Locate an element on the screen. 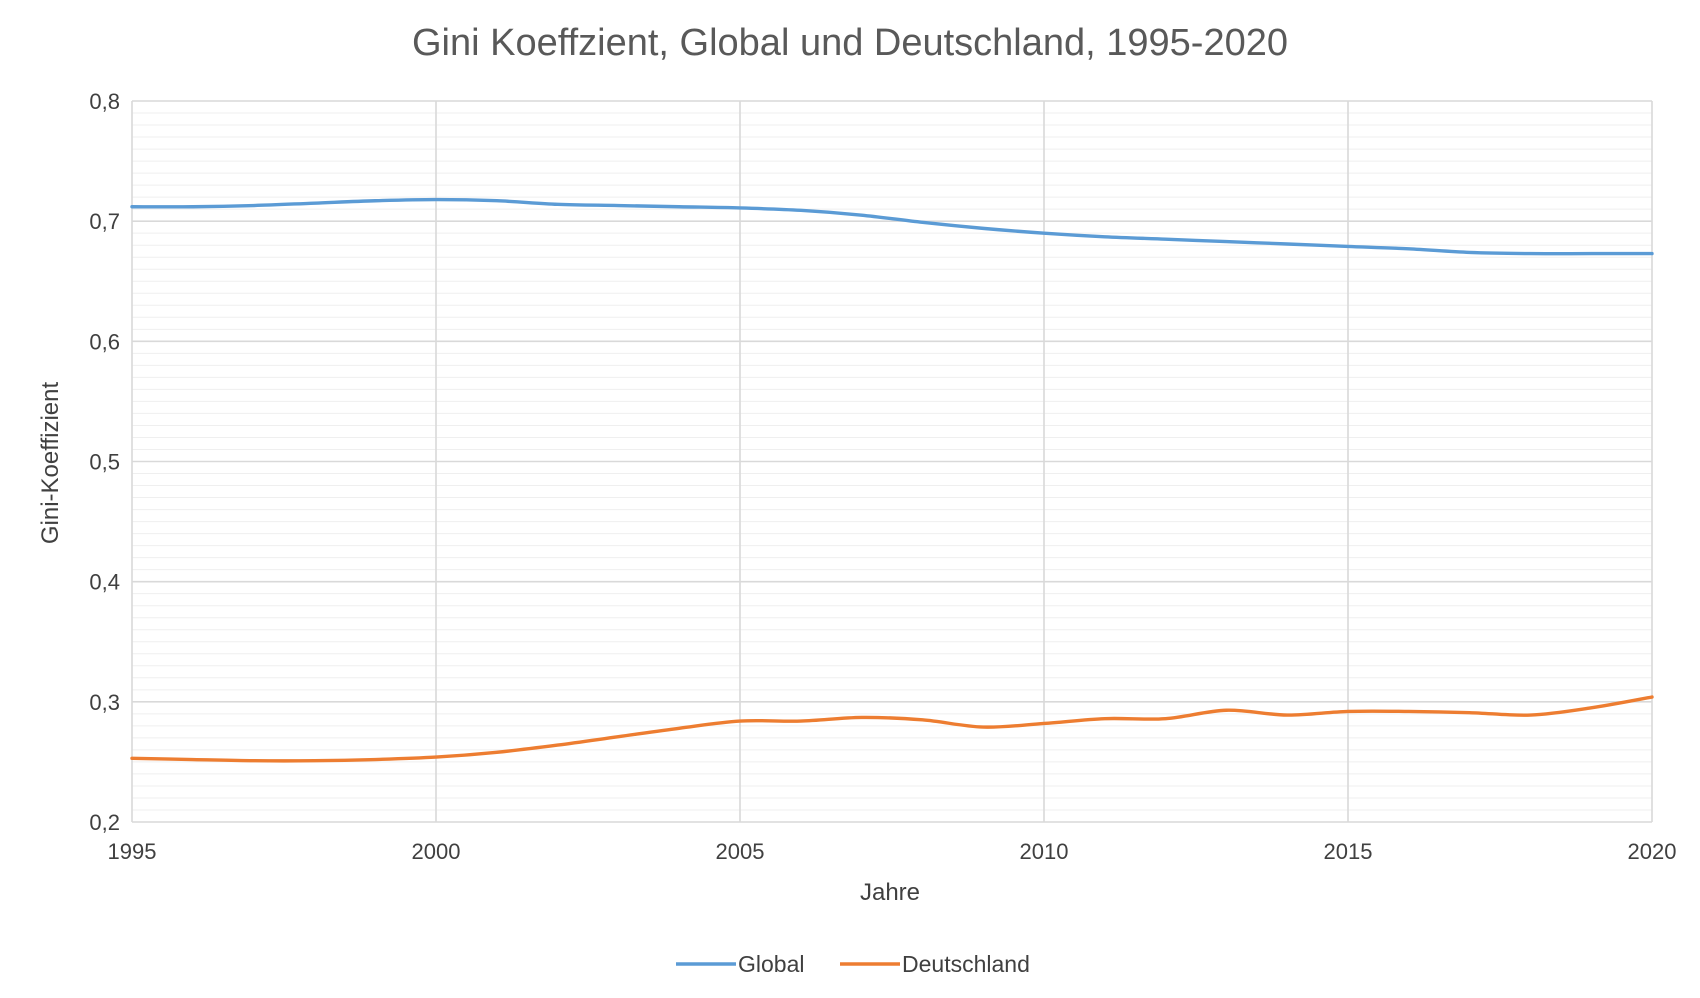  legend: Global Deutschland is located at coordinates (853, 964).